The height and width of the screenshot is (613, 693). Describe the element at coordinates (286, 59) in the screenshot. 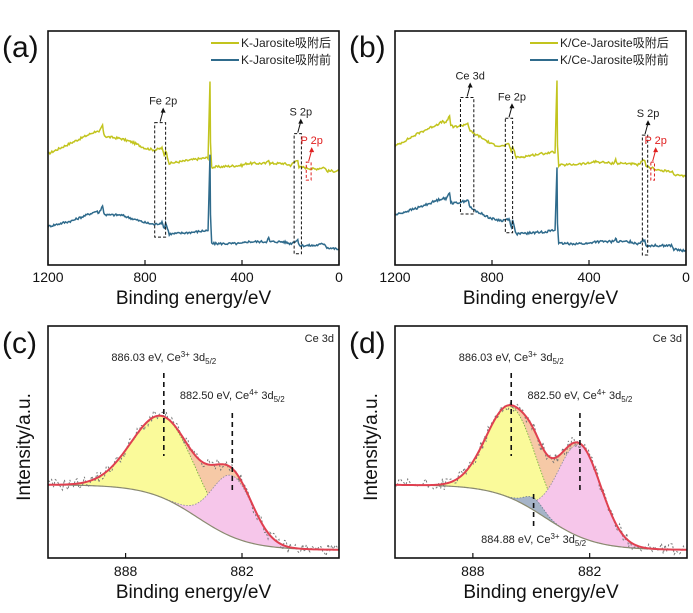

I see `legend-entry: K-Jarosite吸附前` at that location.